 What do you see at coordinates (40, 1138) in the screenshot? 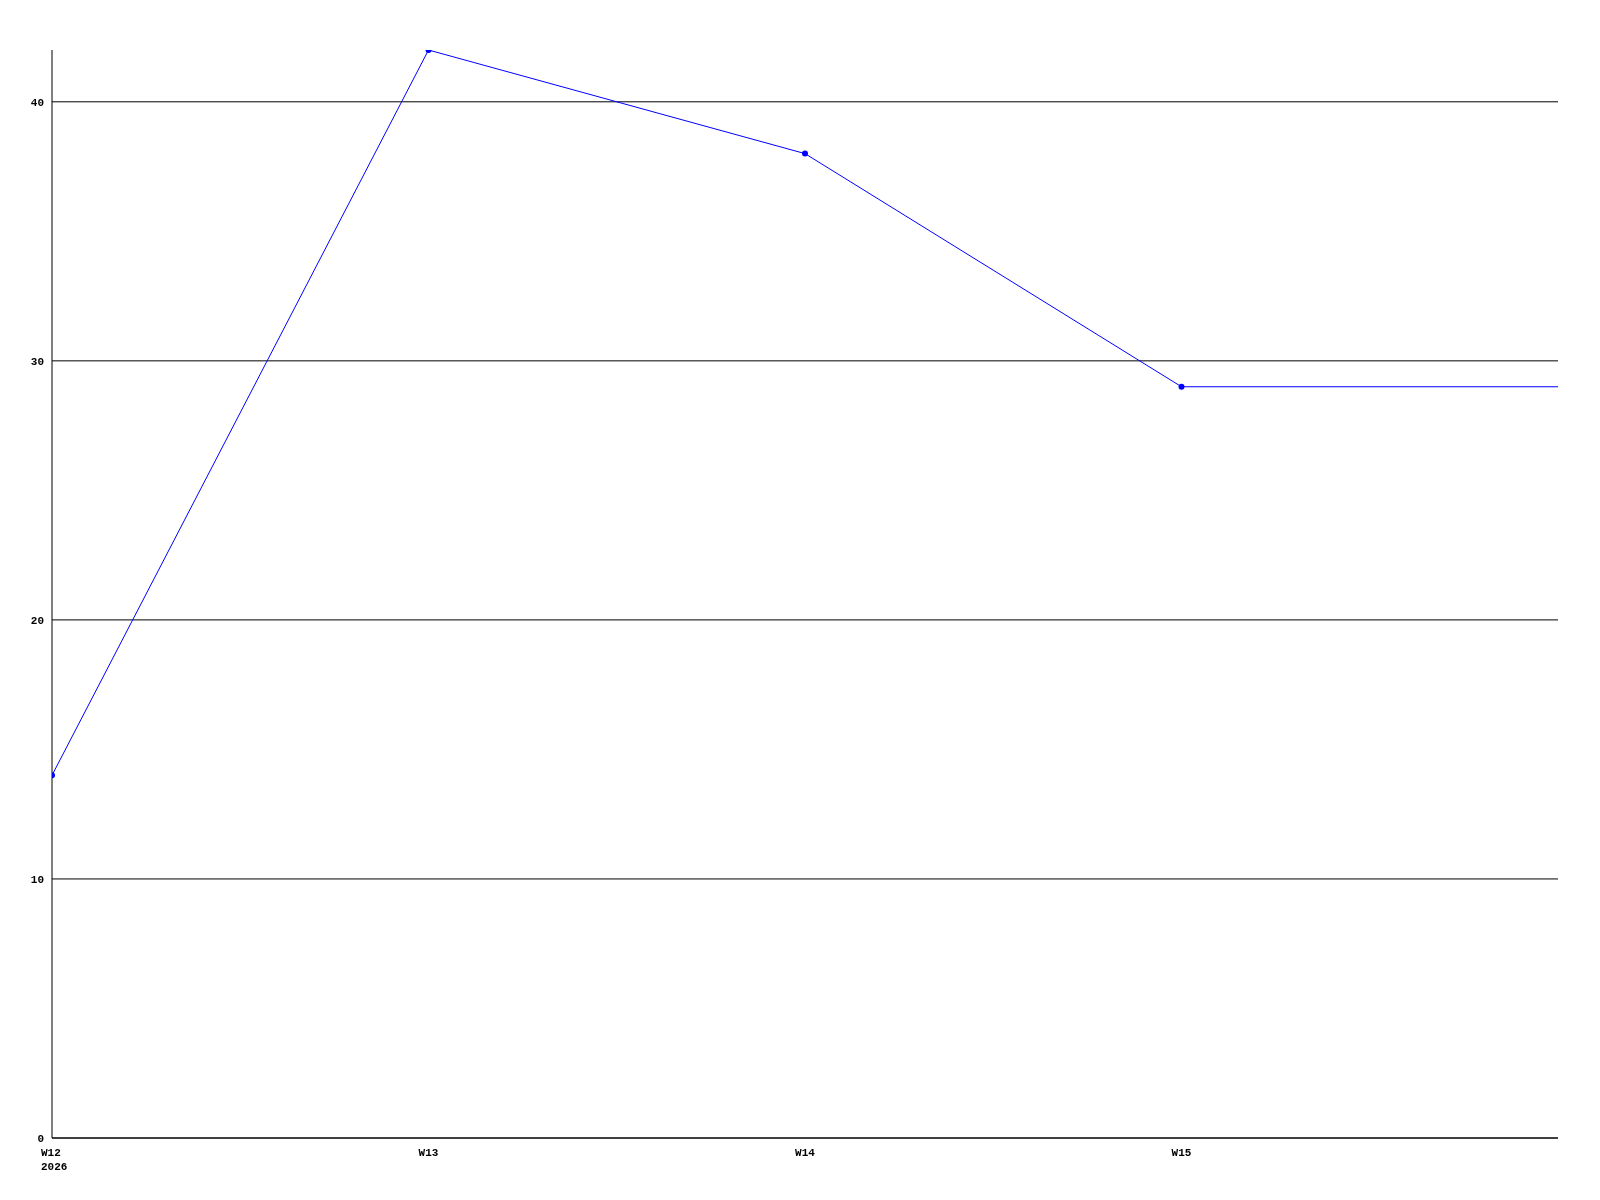
I see `y-tick-label: 0` at bounding box center [40, 1138].